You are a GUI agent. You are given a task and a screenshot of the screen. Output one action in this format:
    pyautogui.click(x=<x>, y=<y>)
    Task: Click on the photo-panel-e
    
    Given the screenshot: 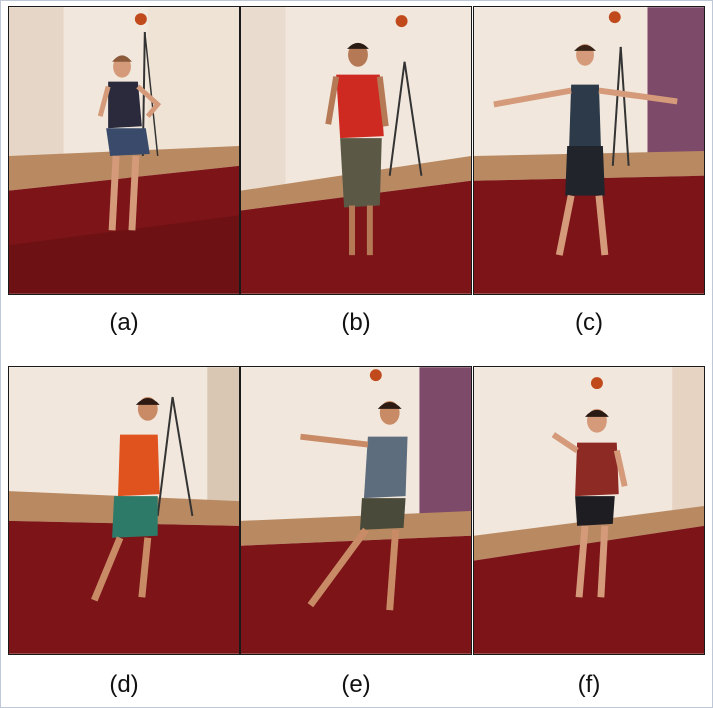 What is the action you would take?
    pyautogui.click(x=356, y=510)
    